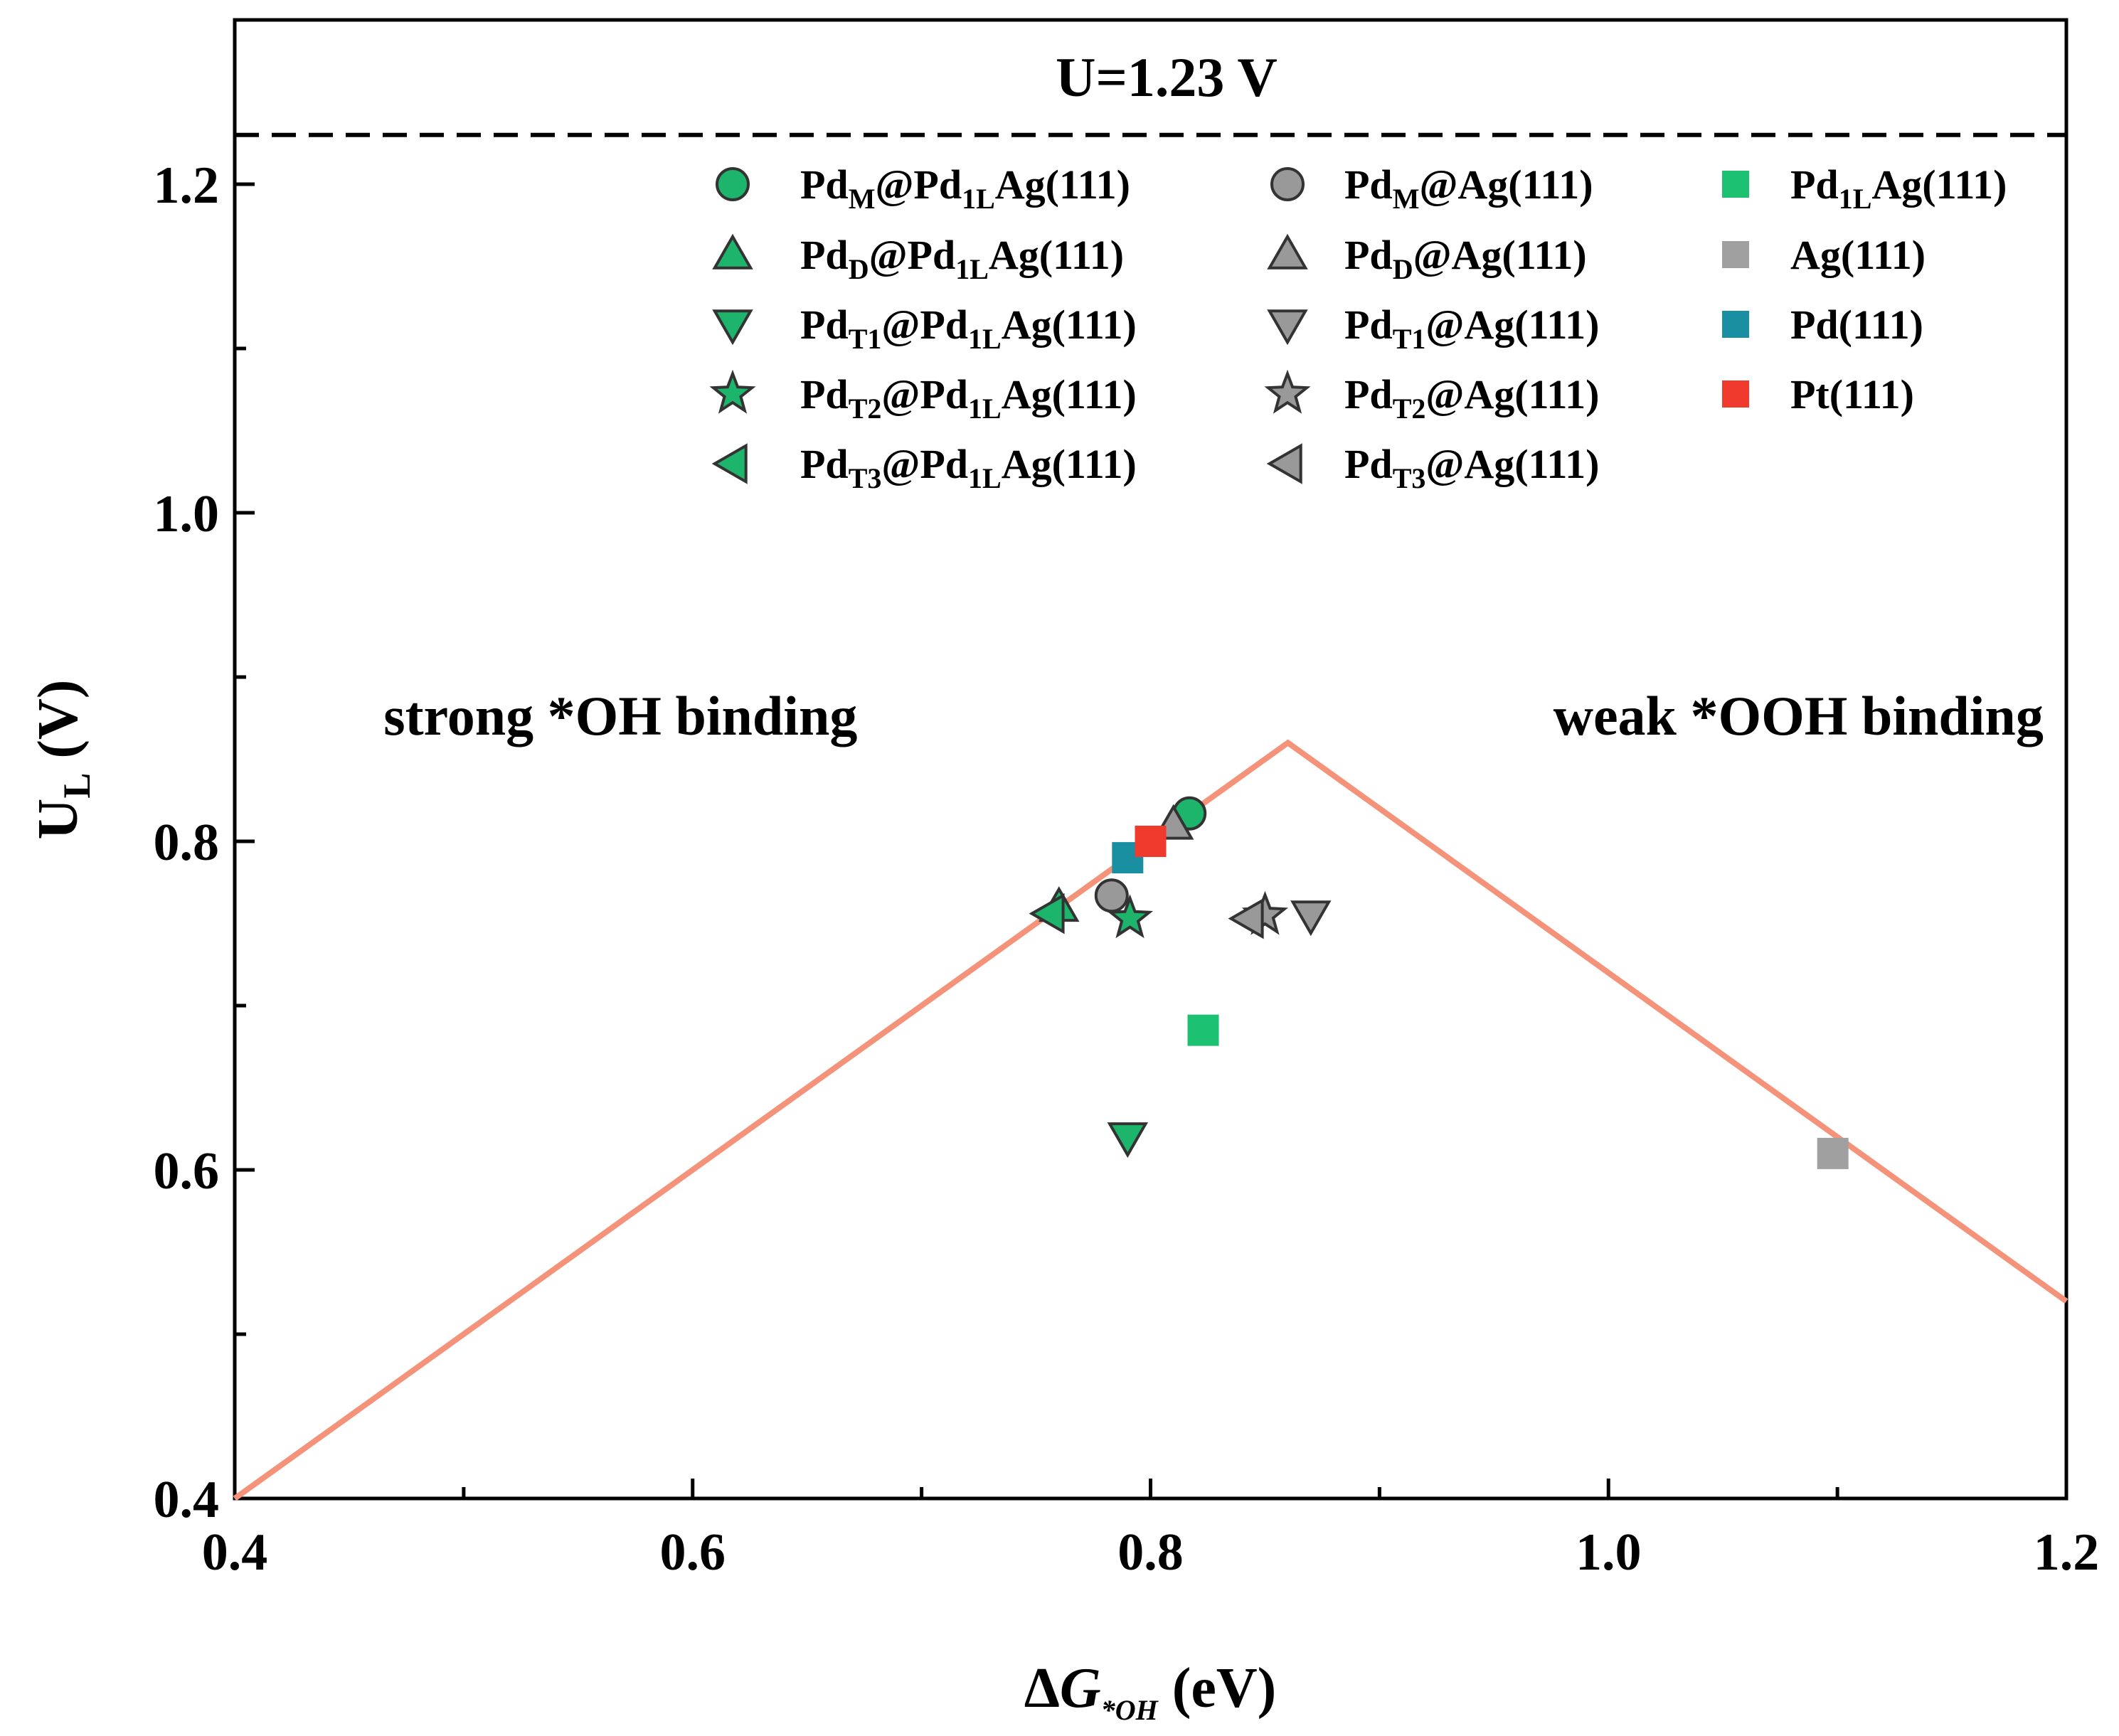 This screenshot has width=2119, height=1736. I want to click on legend-label: PdT3@Ag(111), so click(1471, 467).